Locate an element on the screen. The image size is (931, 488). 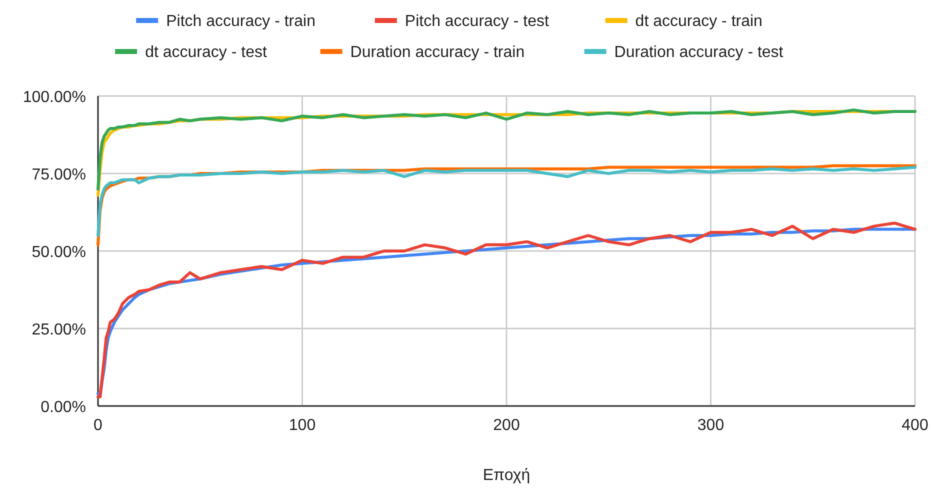
x-tick-label: 200 is located at coordinates (506, 425).